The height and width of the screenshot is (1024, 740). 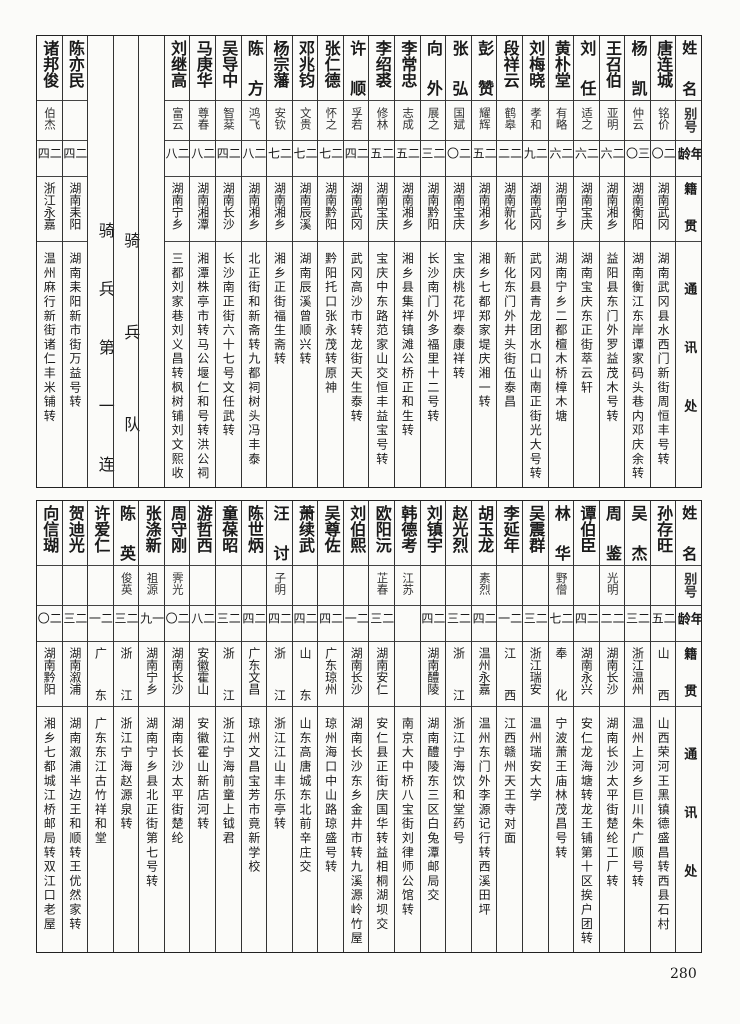 What do you see at coordinates (510, 64) in the screenshot?
I see `name-text: 段祥云` at bounding box center [510, 64].